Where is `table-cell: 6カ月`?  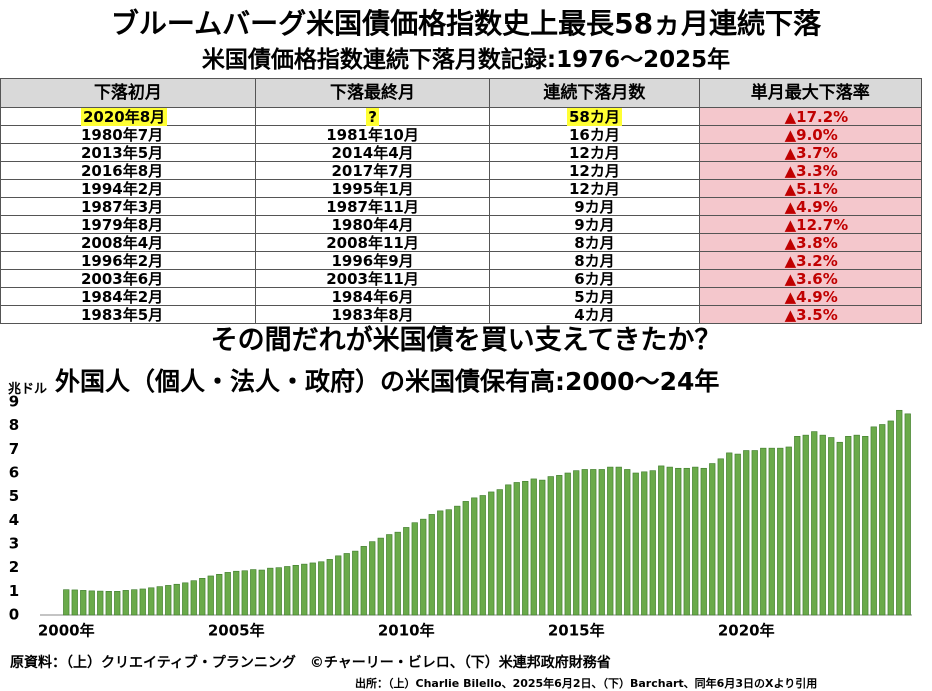 table-cell: 6カ月 is located at coordinates (594, 278).